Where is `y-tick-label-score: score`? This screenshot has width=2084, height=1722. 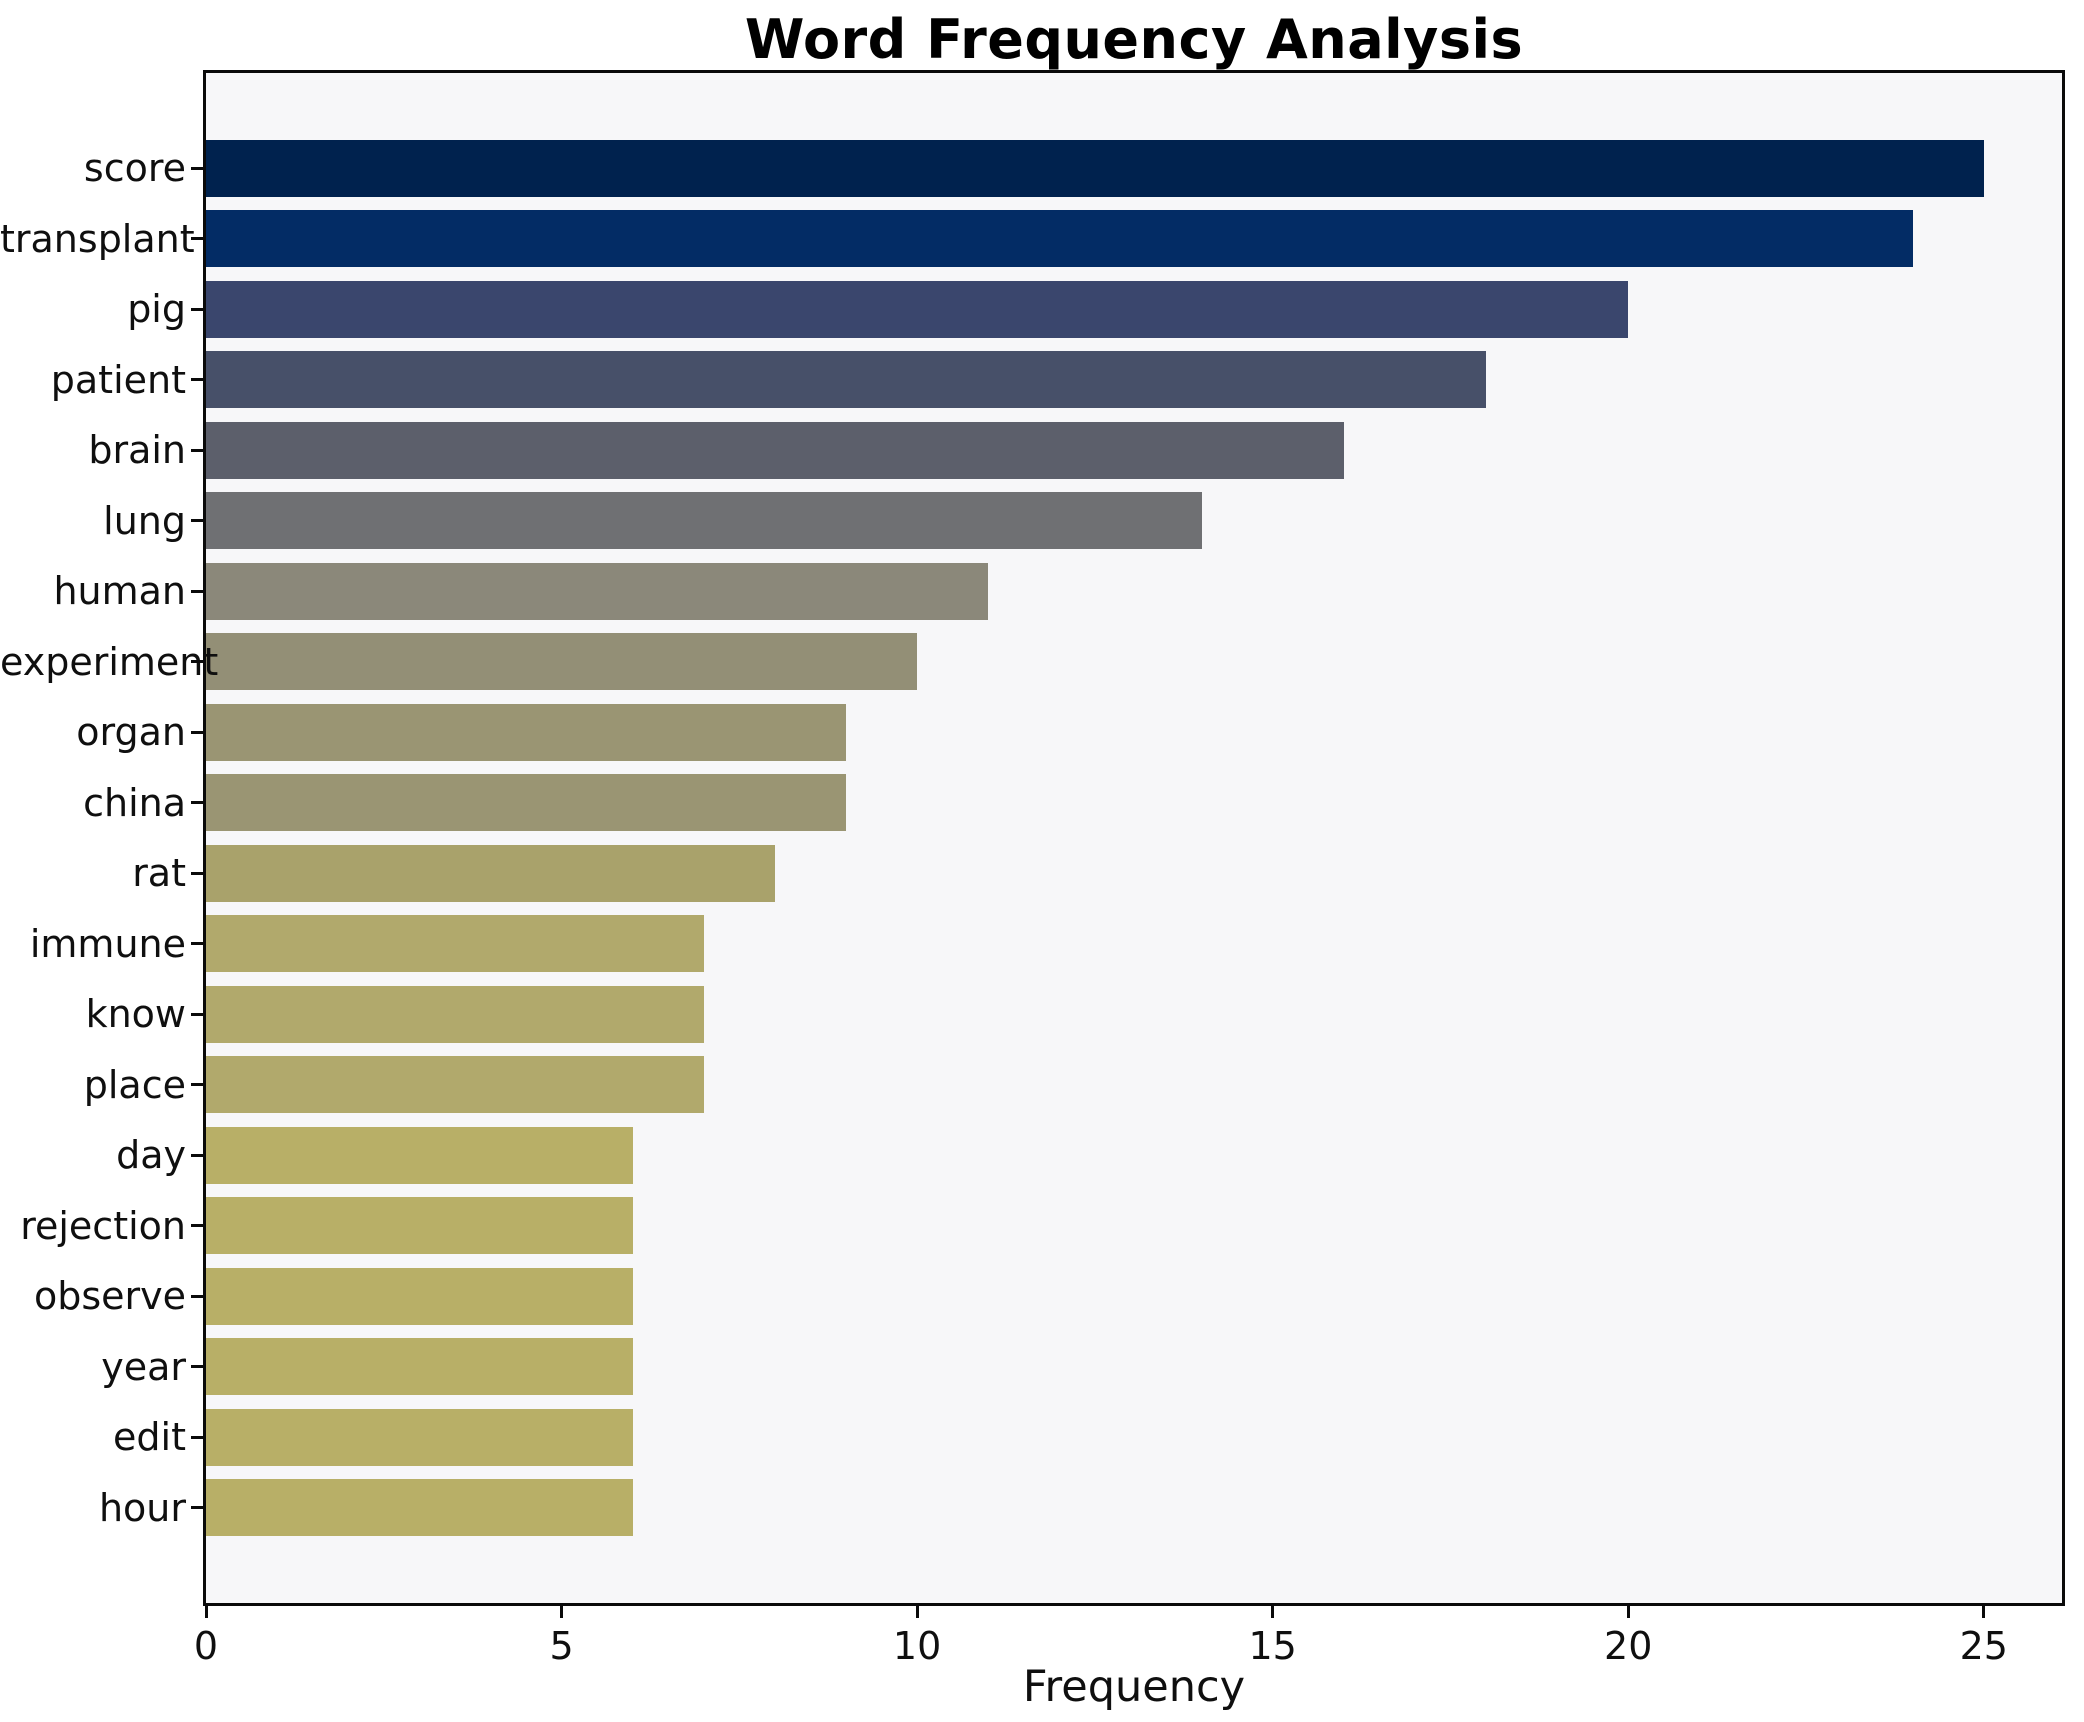 y-tick-label-score: score is located at coordinates (134, 168).